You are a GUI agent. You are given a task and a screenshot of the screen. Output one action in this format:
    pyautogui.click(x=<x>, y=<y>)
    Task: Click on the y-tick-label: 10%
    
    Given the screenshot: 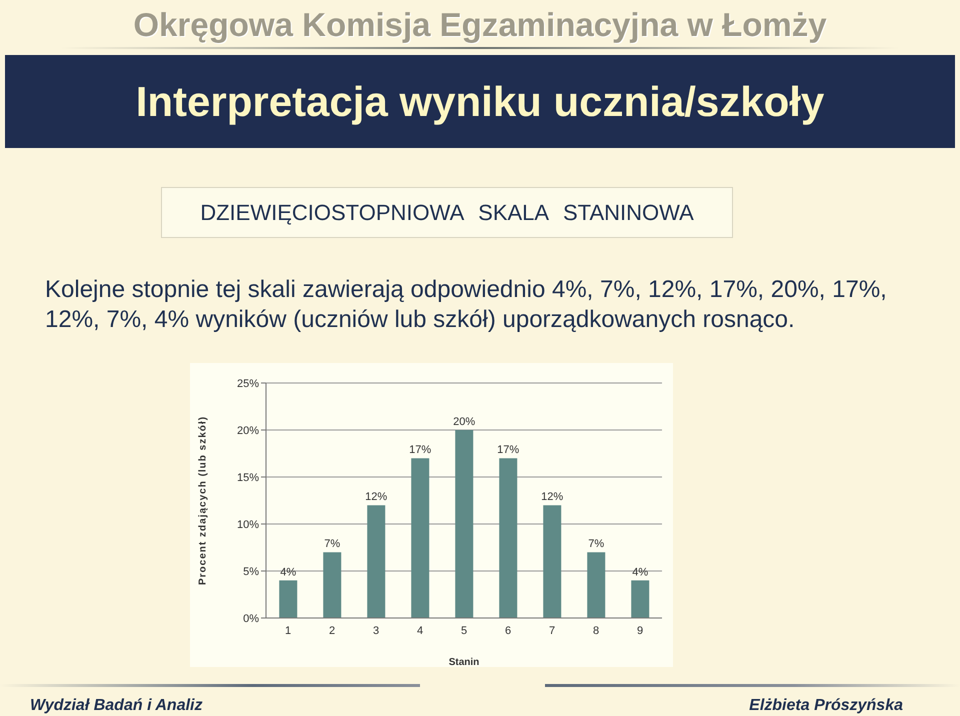 What is the action you would take?
    pyautogui.click(x=248, y=524)
    